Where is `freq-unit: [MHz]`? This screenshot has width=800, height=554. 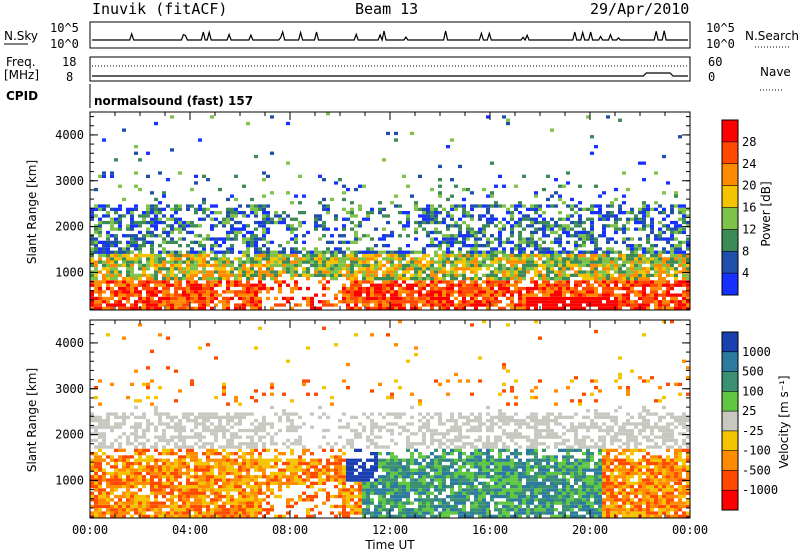
freq-unit: [MHz] is located at coordinates (21, 75).